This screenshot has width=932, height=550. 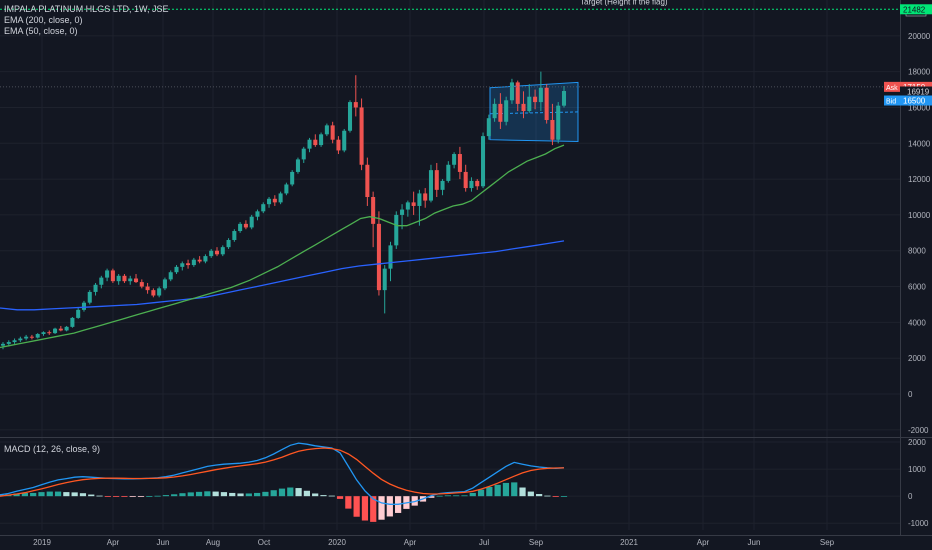 What do you see at coordinates (916, 100) in the screenshot?
I see `bid-tag` at bounding box center [916, 100].